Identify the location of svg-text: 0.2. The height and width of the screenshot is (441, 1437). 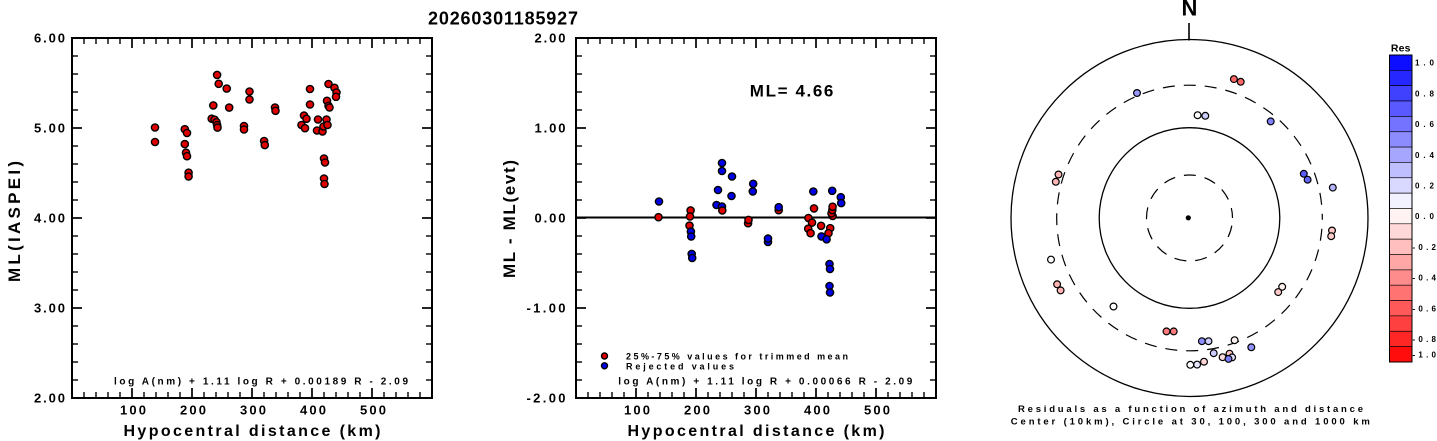
(1425, 186).